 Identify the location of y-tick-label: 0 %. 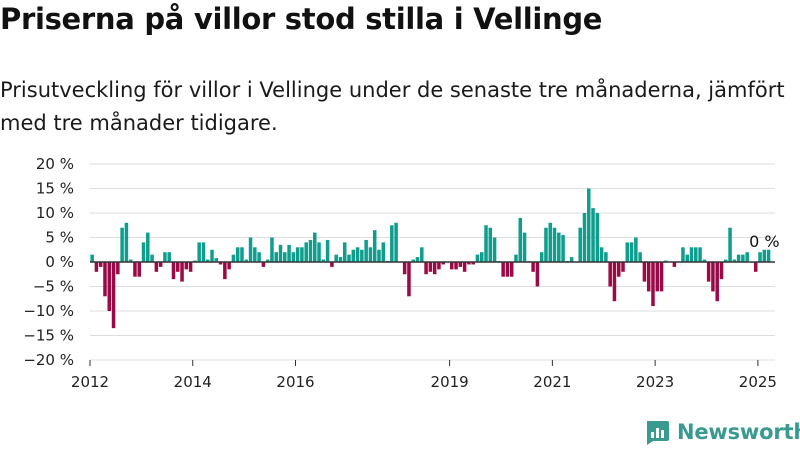
(59, 262).